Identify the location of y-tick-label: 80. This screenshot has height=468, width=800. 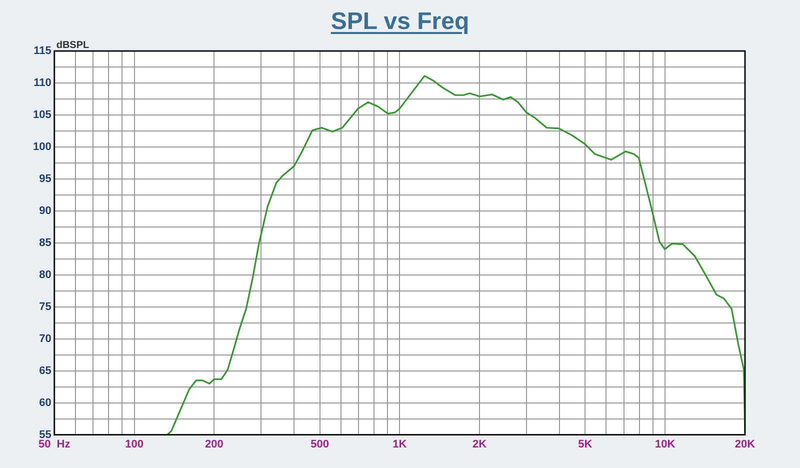
(45, 274).